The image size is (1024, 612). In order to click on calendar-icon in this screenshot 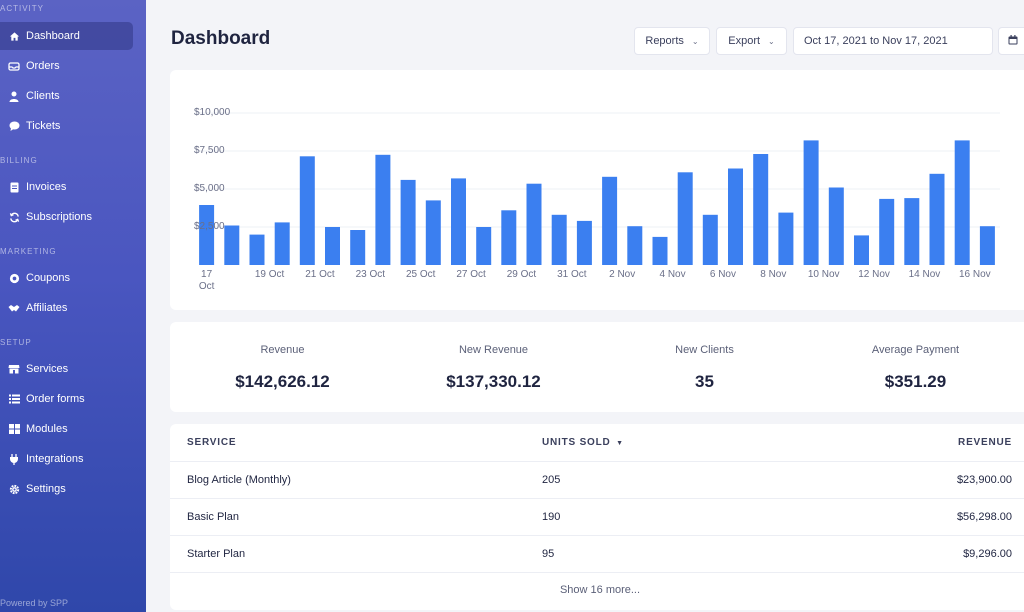, I will do `click(1013, 41)`.